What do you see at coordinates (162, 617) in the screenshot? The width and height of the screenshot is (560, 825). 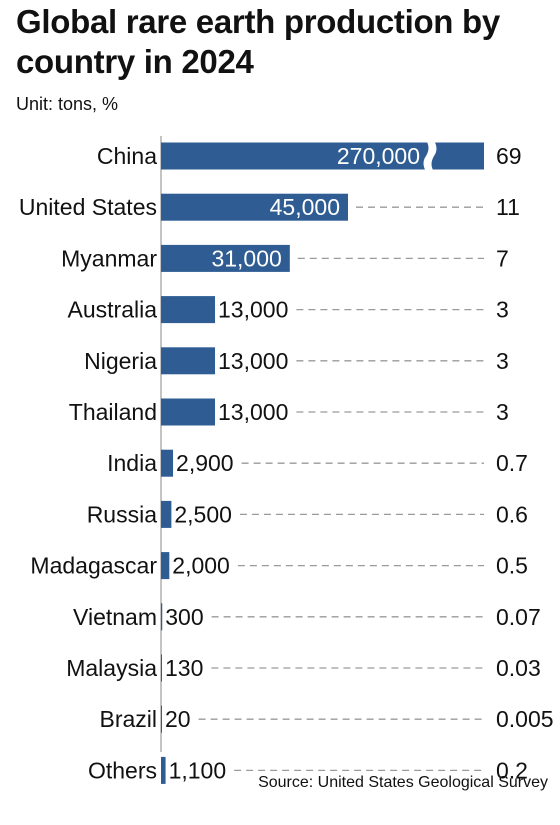 I see `bar-vietnam` at bounding box center [162, 617].